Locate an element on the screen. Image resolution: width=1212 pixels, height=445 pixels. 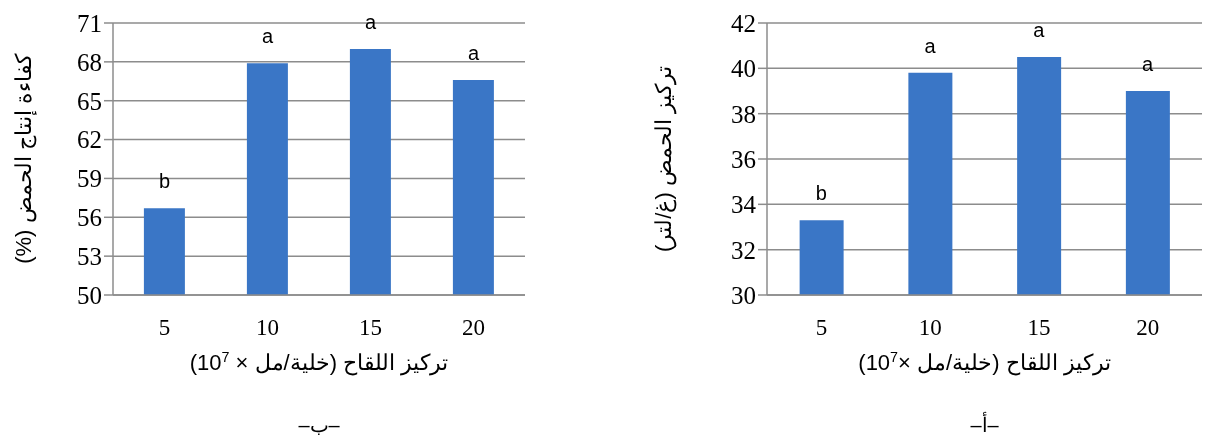
y-axis-title: كفاءة إنتاج الحمض (%) is located at coordinates (24, 158).